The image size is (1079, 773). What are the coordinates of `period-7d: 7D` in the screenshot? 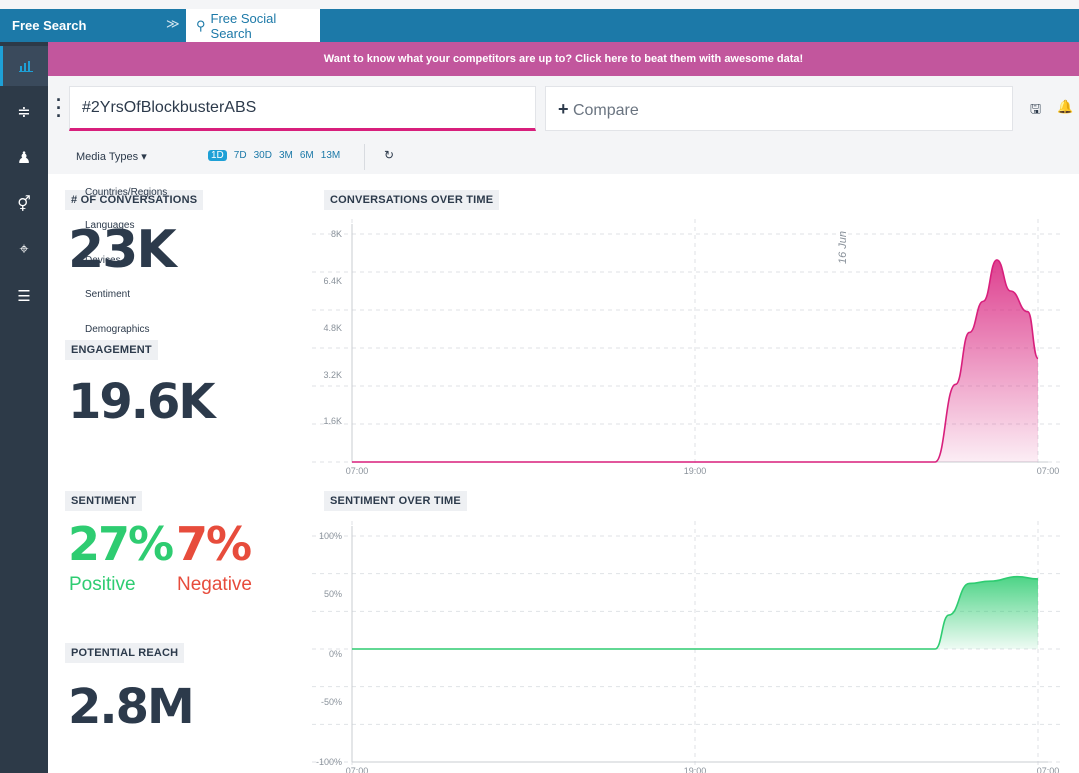 It's located at (240, 155).